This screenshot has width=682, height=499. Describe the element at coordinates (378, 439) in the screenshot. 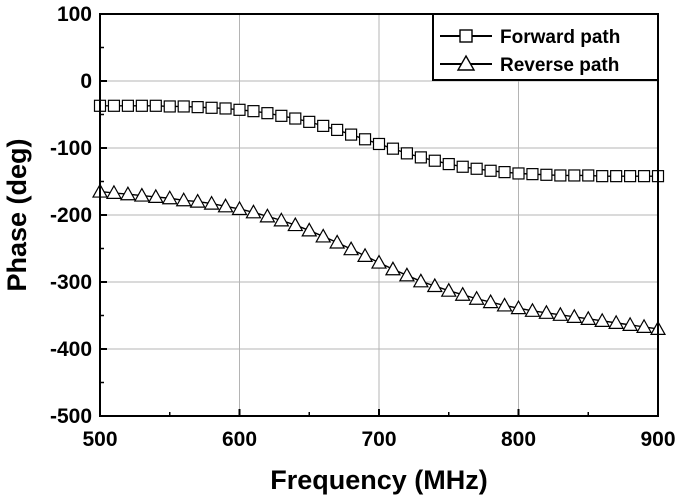

I see `x-tick-label: 700` at that location.